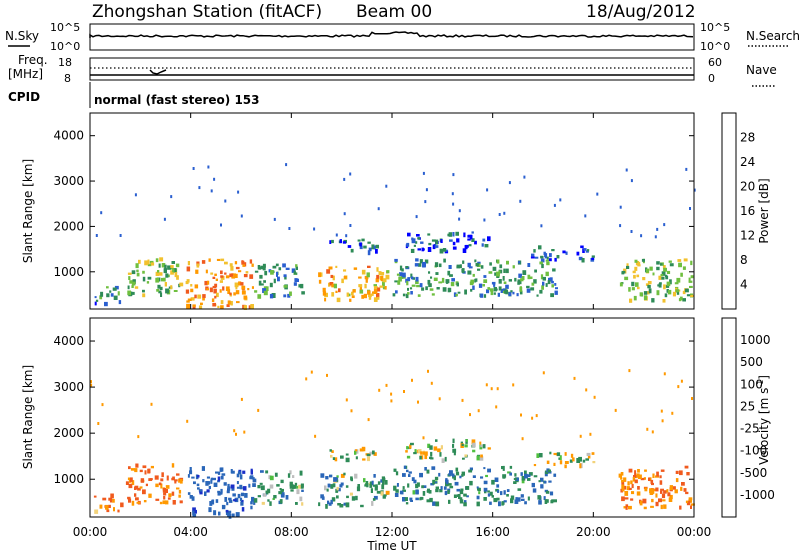  What do you see at coordinates (751, 362) in the screenshot?
I see `colorbar-tick-label: 500` at bounding box center [751, 362].